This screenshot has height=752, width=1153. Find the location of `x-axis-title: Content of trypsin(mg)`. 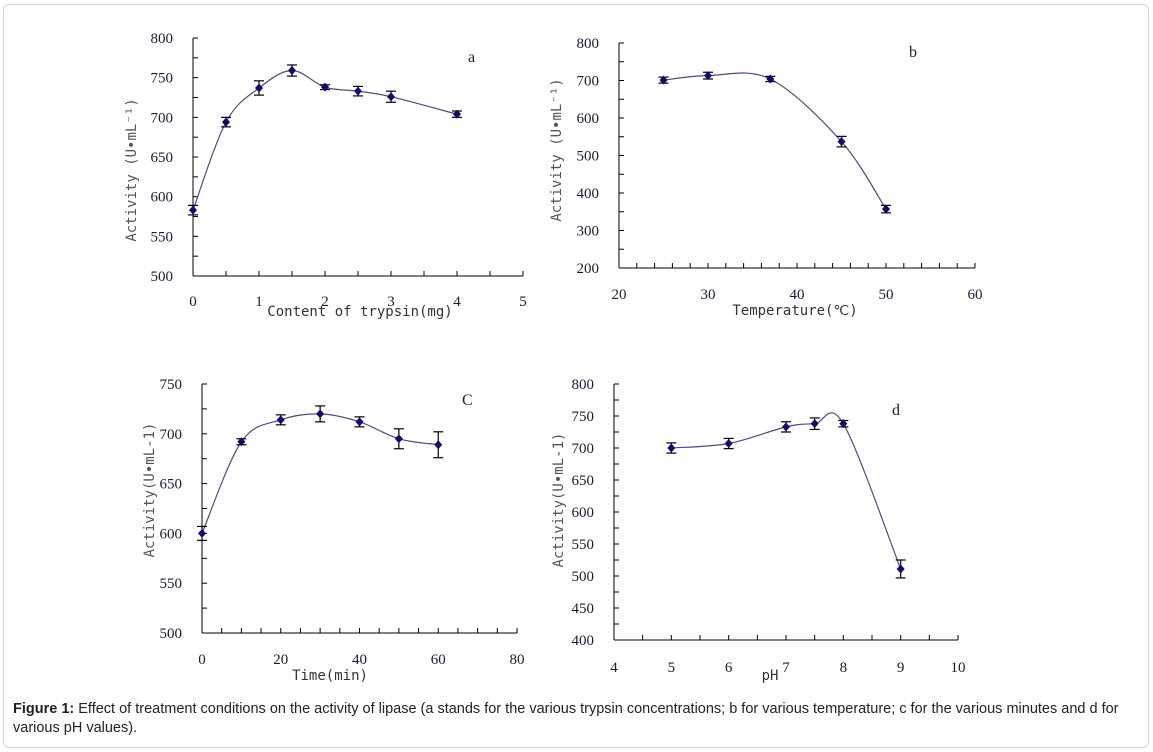

x-axis-title: Content of trypsin(mg) is located at coordinates (359, 312).